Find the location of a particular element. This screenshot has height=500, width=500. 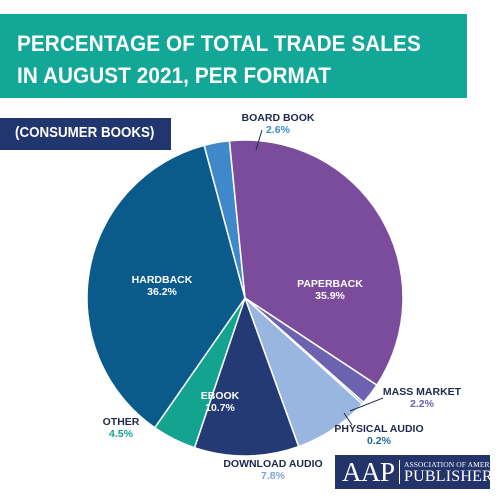

leader-line-physical-audio is located at coordinates (348, 419).